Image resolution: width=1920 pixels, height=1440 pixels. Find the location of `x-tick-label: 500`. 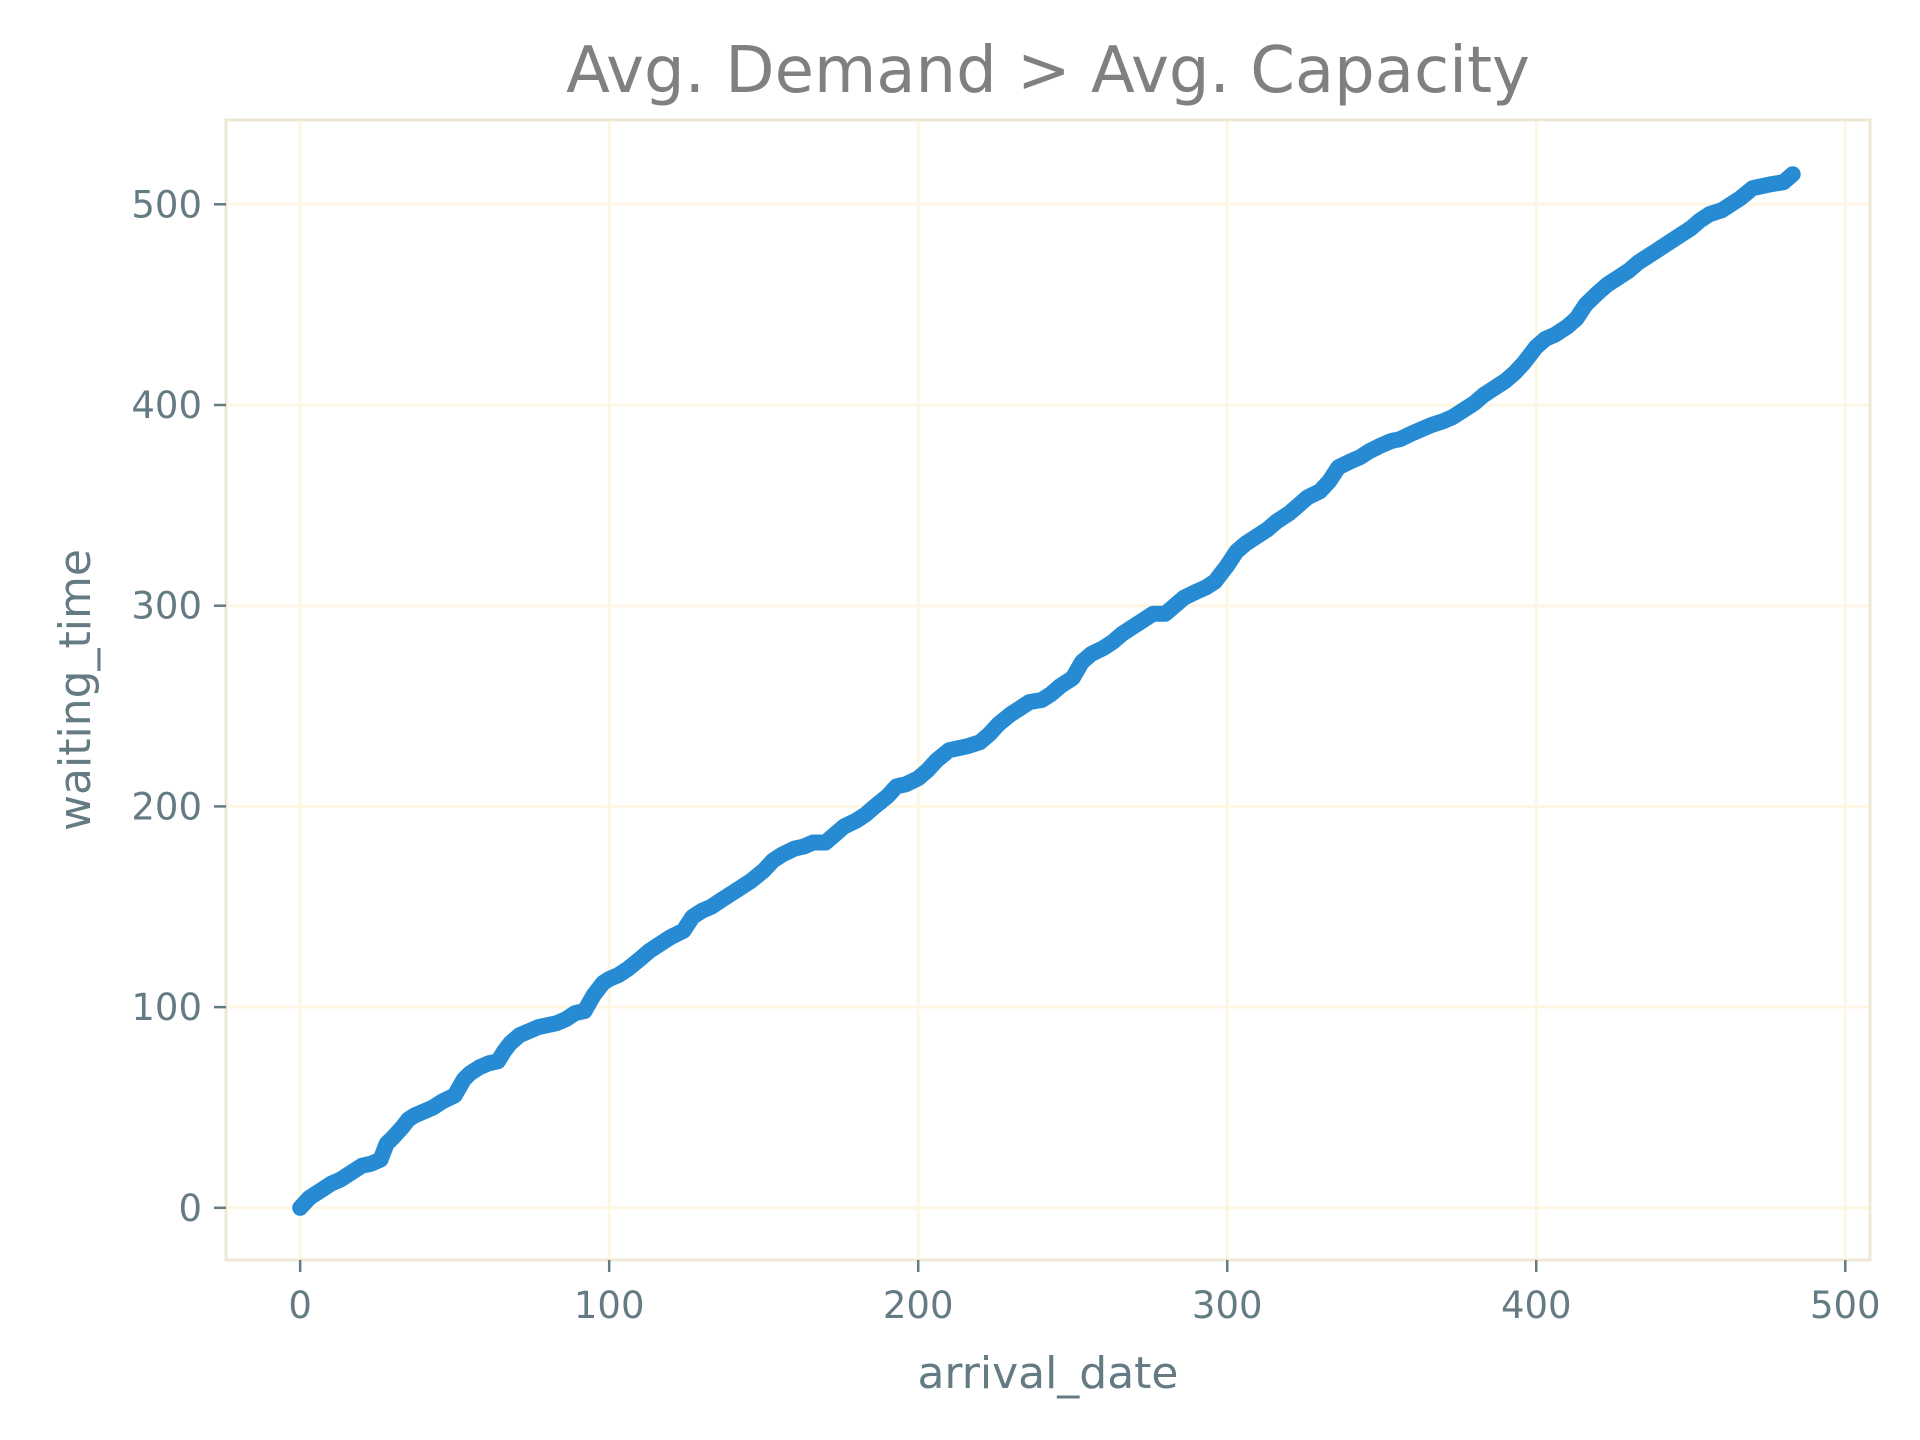

x-tick-label: 500 is located at coordinates (1845, 1305).